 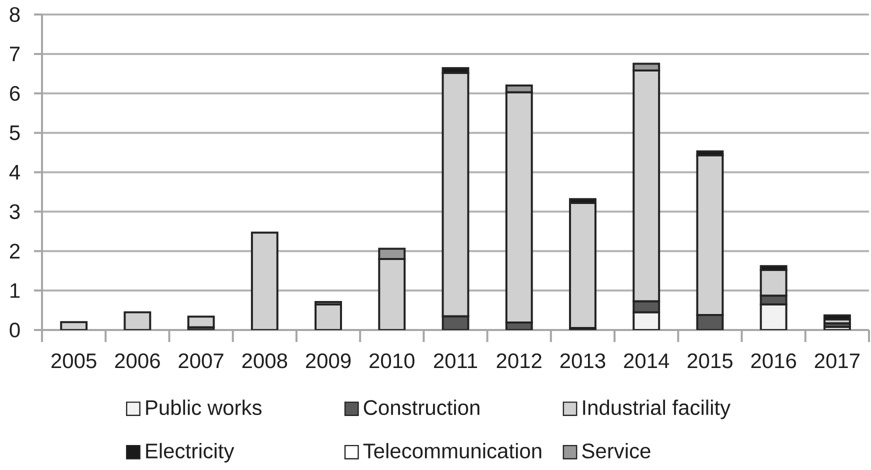 What do you see at coordinates (15, 93) in the screenshot?
I see `y-tick-label: 6` at bounding box center [15, 93].